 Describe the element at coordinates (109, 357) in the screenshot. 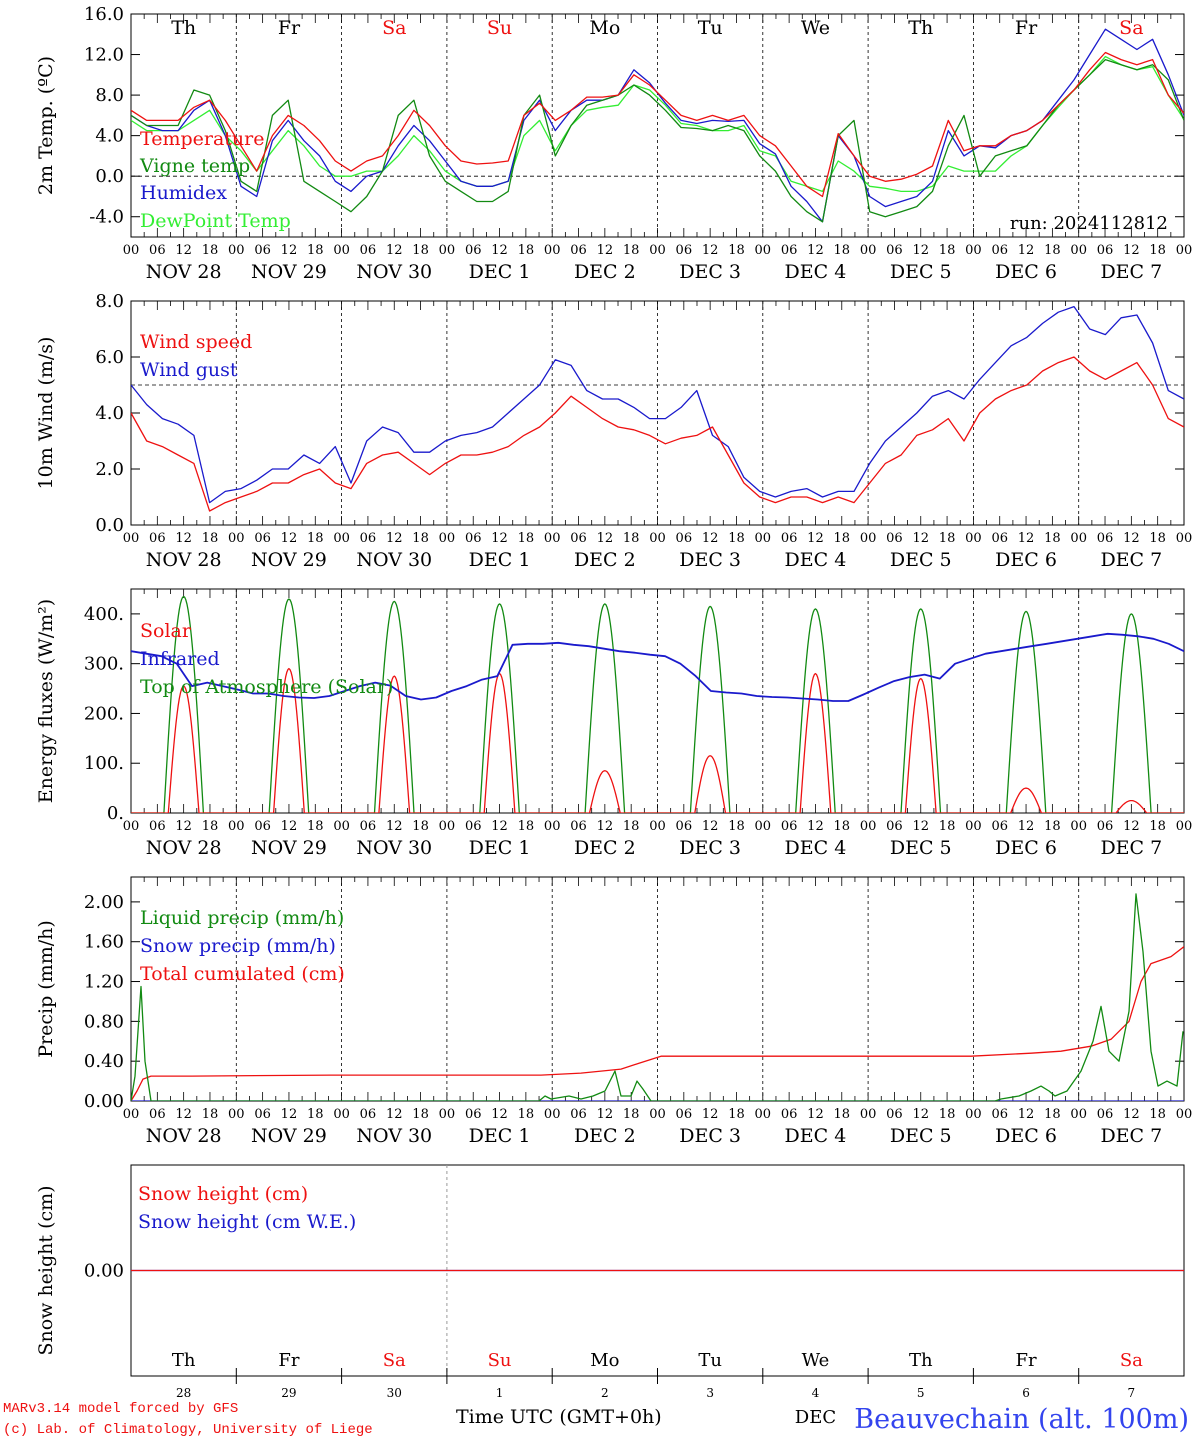

I see `y-tick-label: 6.0` at that location.